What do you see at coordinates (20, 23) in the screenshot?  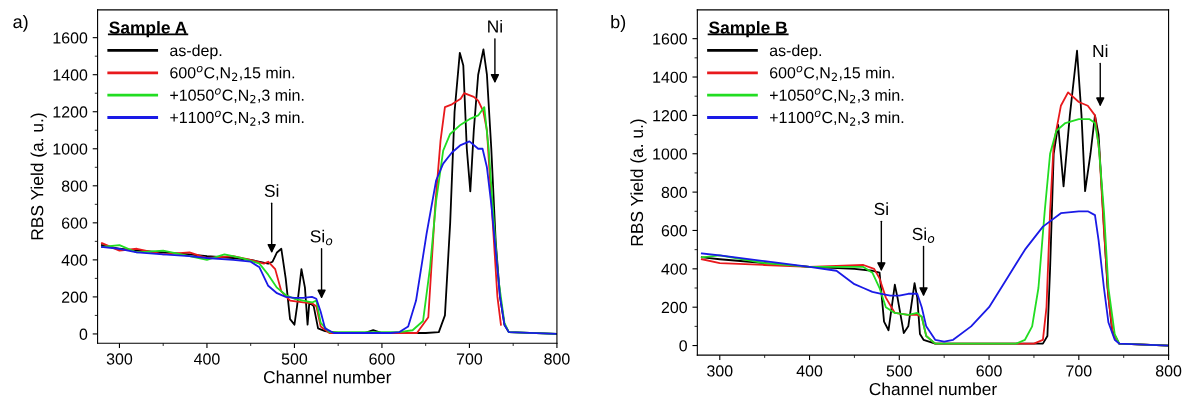 I see `text: a)` at bounding box center [20, 23].